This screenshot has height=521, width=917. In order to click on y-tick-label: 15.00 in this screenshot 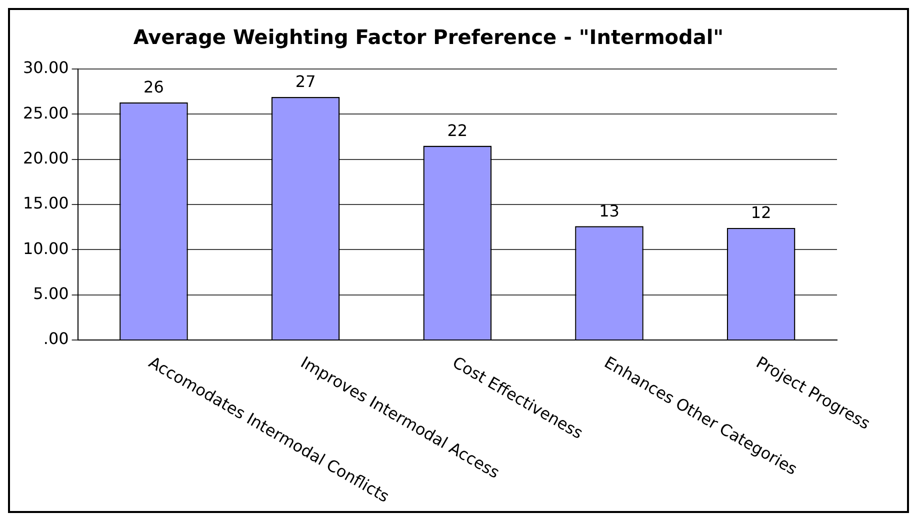, I will do `click(45, 203)`.